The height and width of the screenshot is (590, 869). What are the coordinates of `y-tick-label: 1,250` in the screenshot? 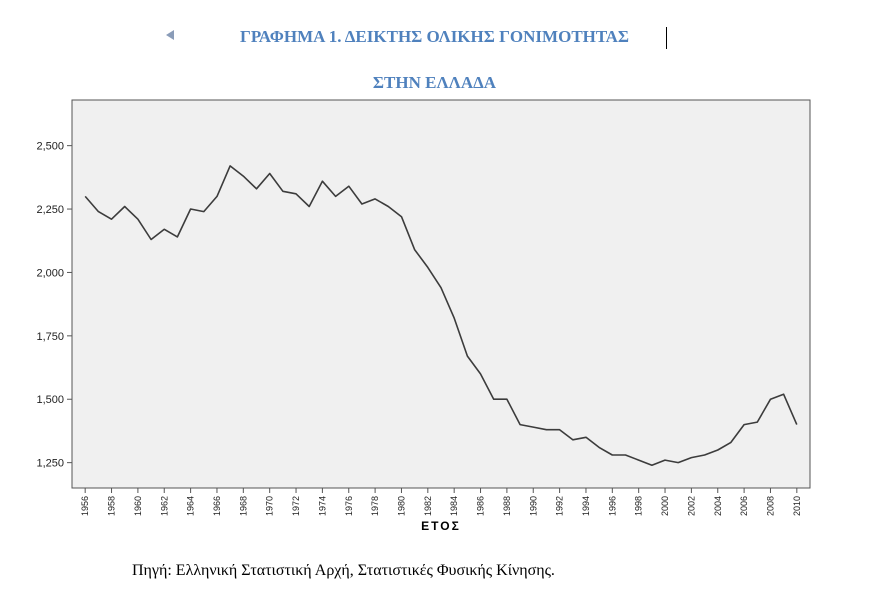 It's located at (50, 464).